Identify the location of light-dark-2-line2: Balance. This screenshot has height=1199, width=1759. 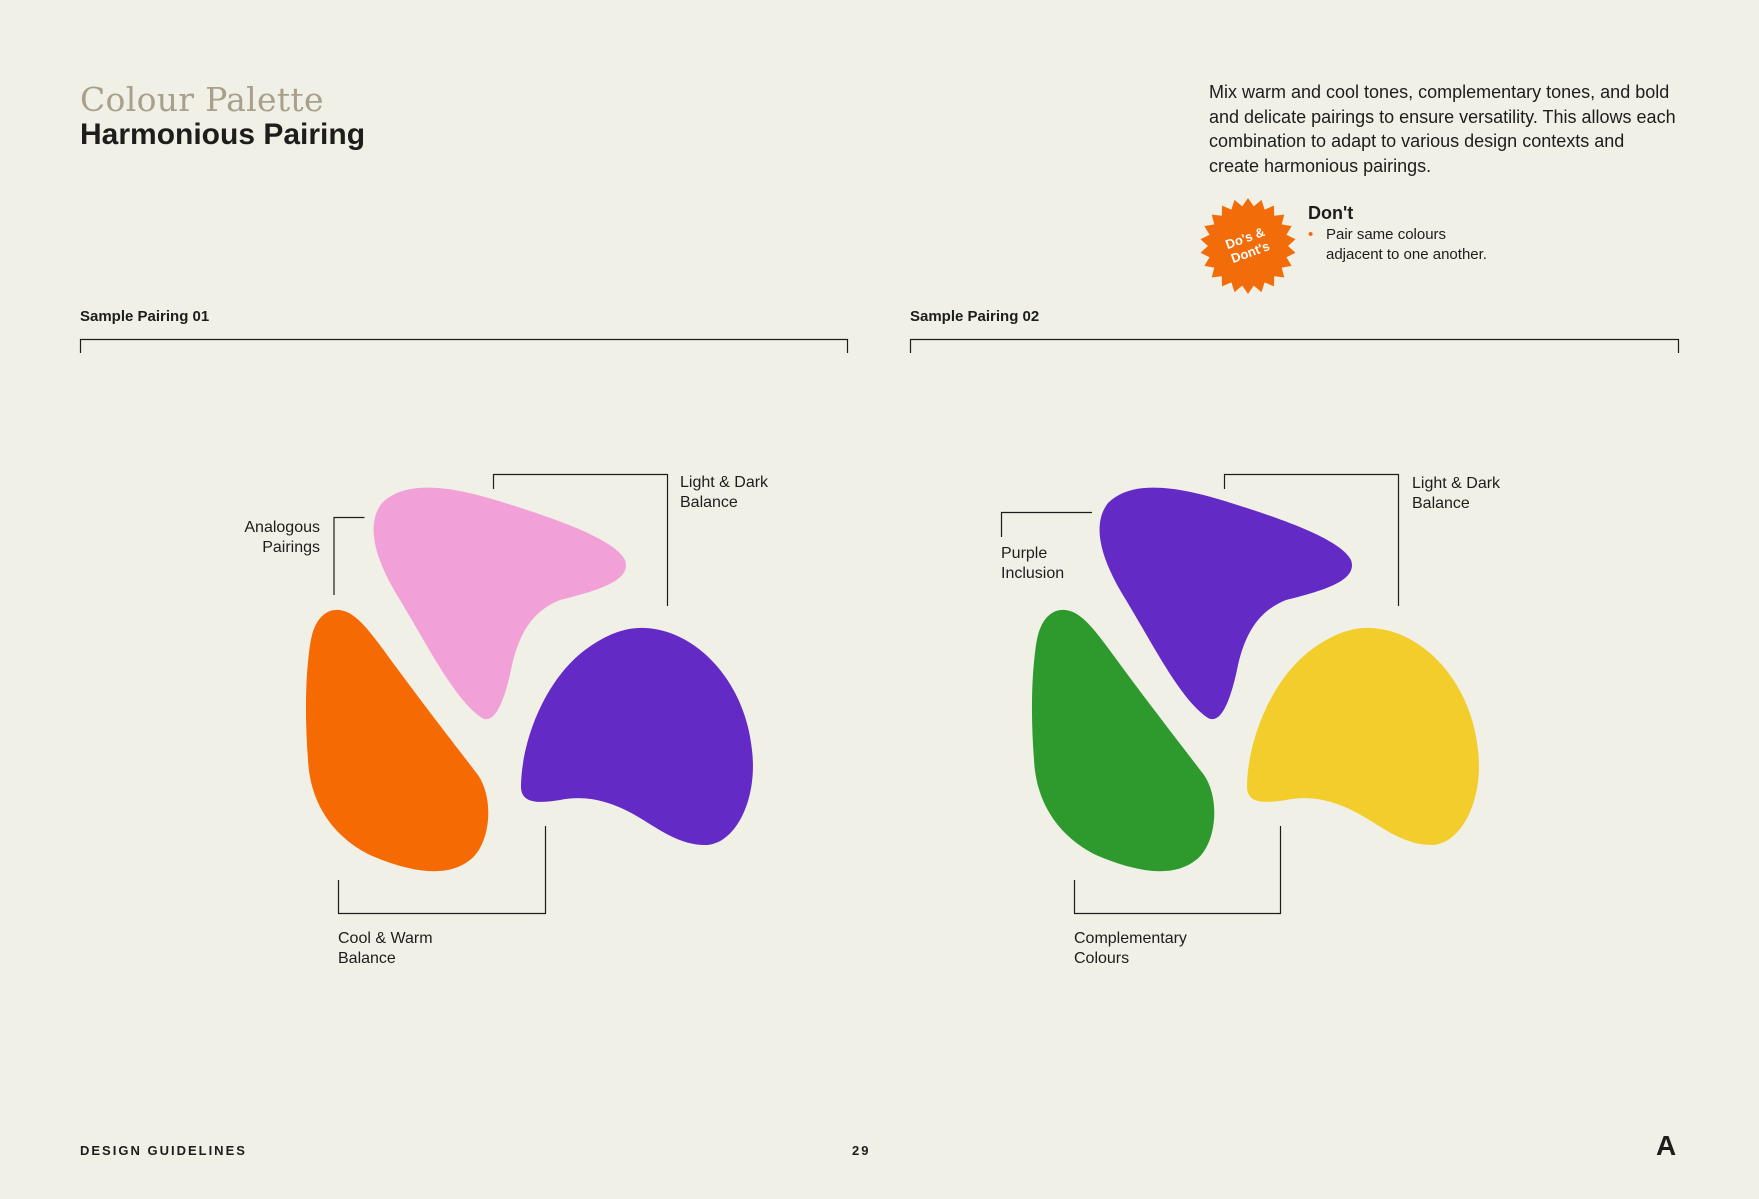
(1441, 503).